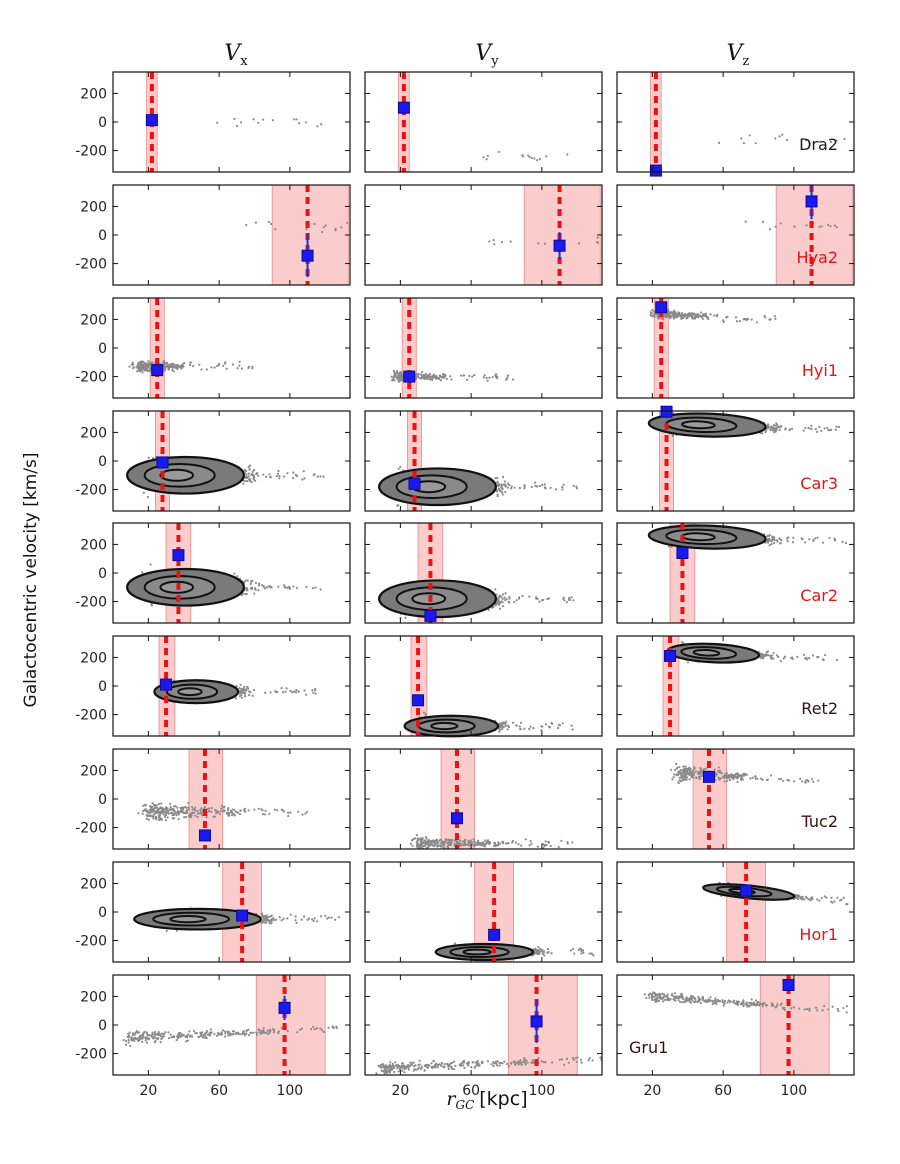 This screenshot has height=1164, width=900. Describe the element at coordinates (290, 1025) in the screenshot. I see `r-band-gru1-vx` at that location.